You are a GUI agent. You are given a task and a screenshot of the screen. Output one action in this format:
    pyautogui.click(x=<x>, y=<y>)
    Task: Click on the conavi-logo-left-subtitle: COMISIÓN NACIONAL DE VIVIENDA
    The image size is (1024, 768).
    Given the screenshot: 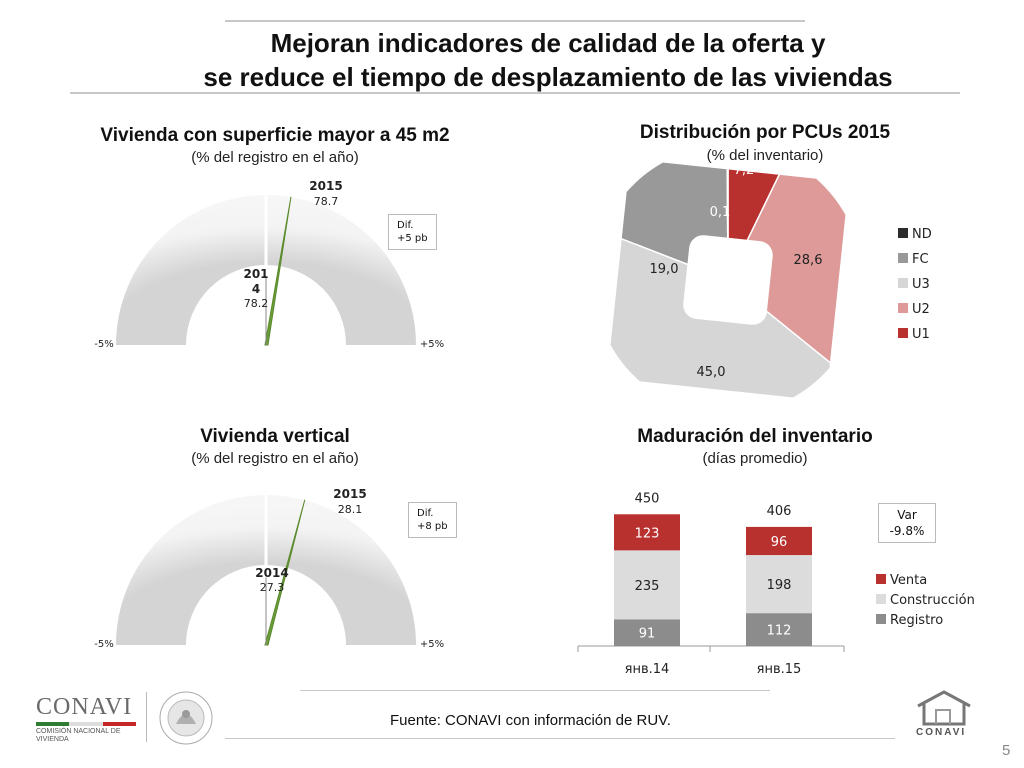 What is the action you would take?
    pyautogui.click(x=78, y=735)
    